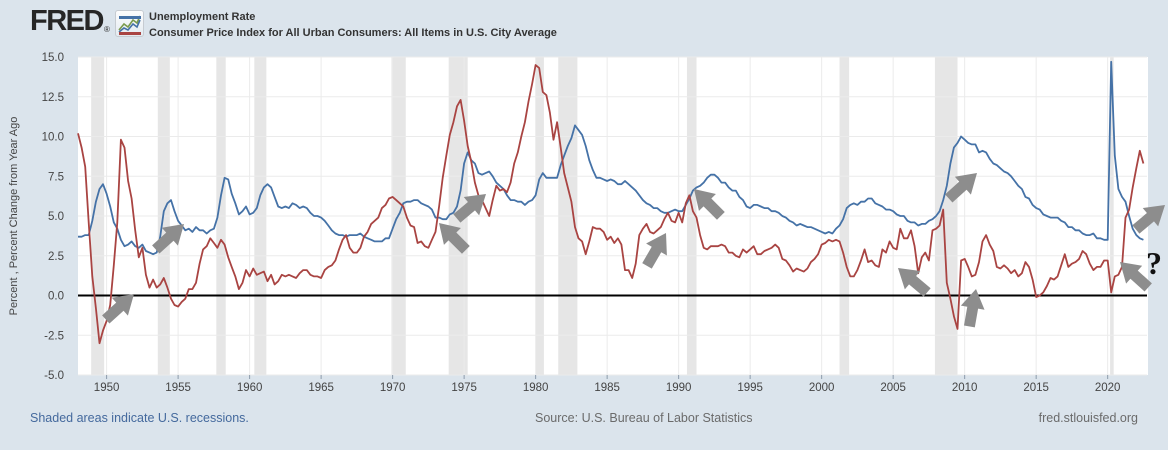 The width and height of the screenshot is (1168, 450). I want to click on x-tick-label: 1980, so click(536, 388).